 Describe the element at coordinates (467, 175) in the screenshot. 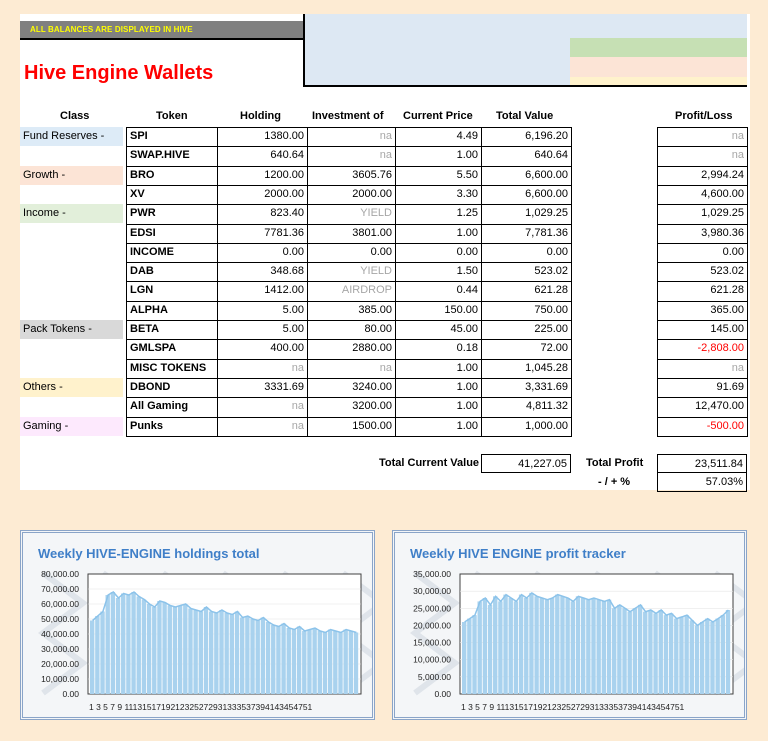

I see `cell-price: 5.50` at that location.